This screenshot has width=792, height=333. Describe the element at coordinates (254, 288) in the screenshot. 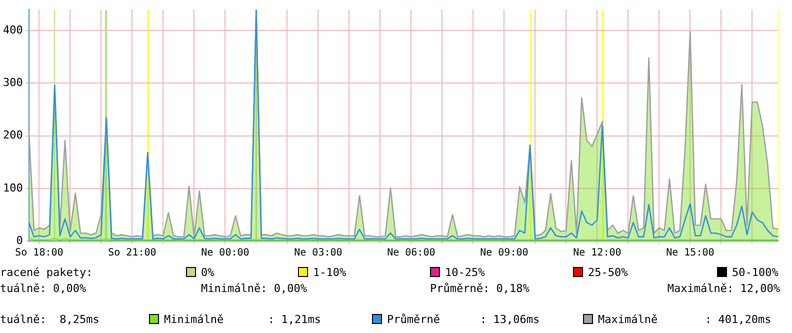

I see `text: Minimálně: 0,00%` at that location.